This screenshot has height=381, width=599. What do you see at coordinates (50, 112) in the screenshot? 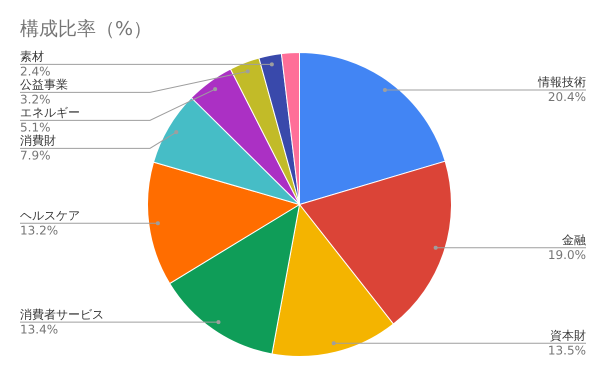
I see `slice-label: エネルギー` at bounding box center [50, 112].